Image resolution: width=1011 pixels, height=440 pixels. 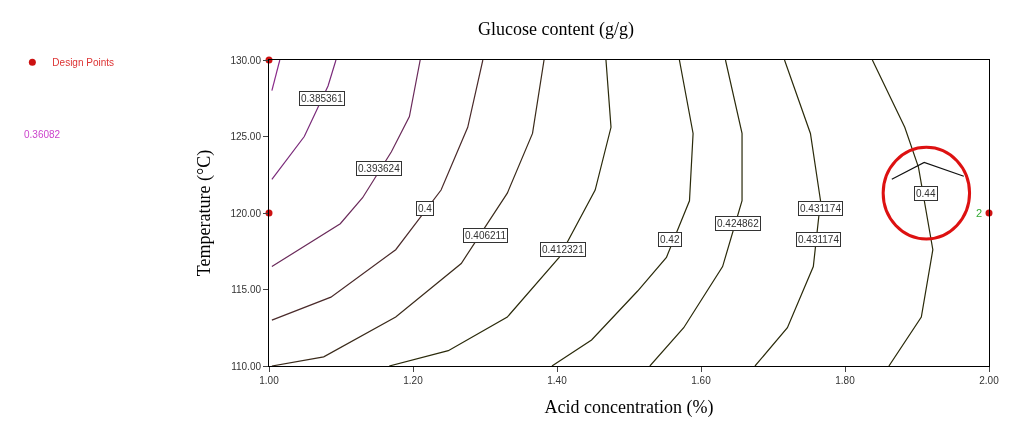 What do you see at coordinates (738, 223) in the screenshot?
I see `annotation: 0.424862` at bounding box center [738, 223].